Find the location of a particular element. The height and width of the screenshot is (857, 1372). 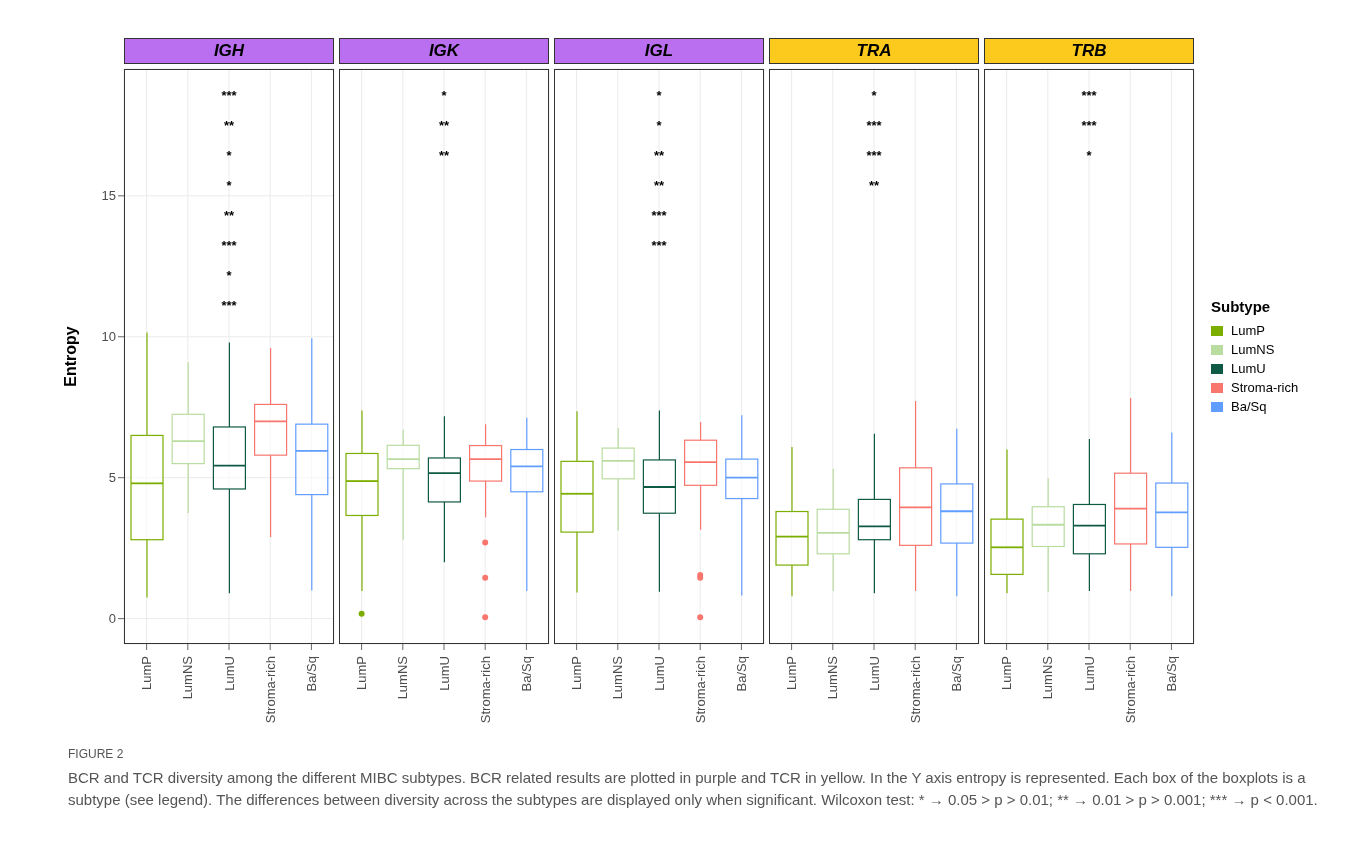

text: FIGURE 2 is located at coordinates (96, 754).